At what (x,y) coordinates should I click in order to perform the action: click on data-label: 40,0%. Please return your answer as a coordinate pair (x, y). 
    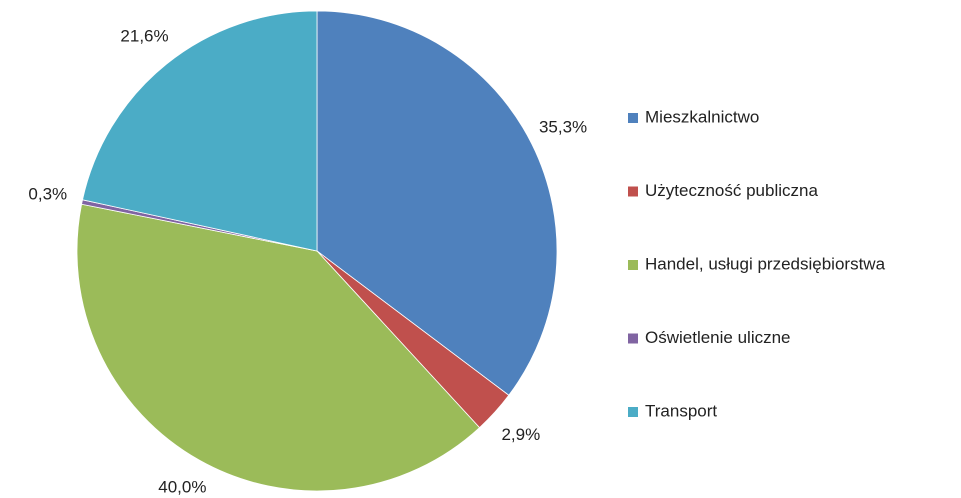
    Looking at the image, I should click on (182, 486).